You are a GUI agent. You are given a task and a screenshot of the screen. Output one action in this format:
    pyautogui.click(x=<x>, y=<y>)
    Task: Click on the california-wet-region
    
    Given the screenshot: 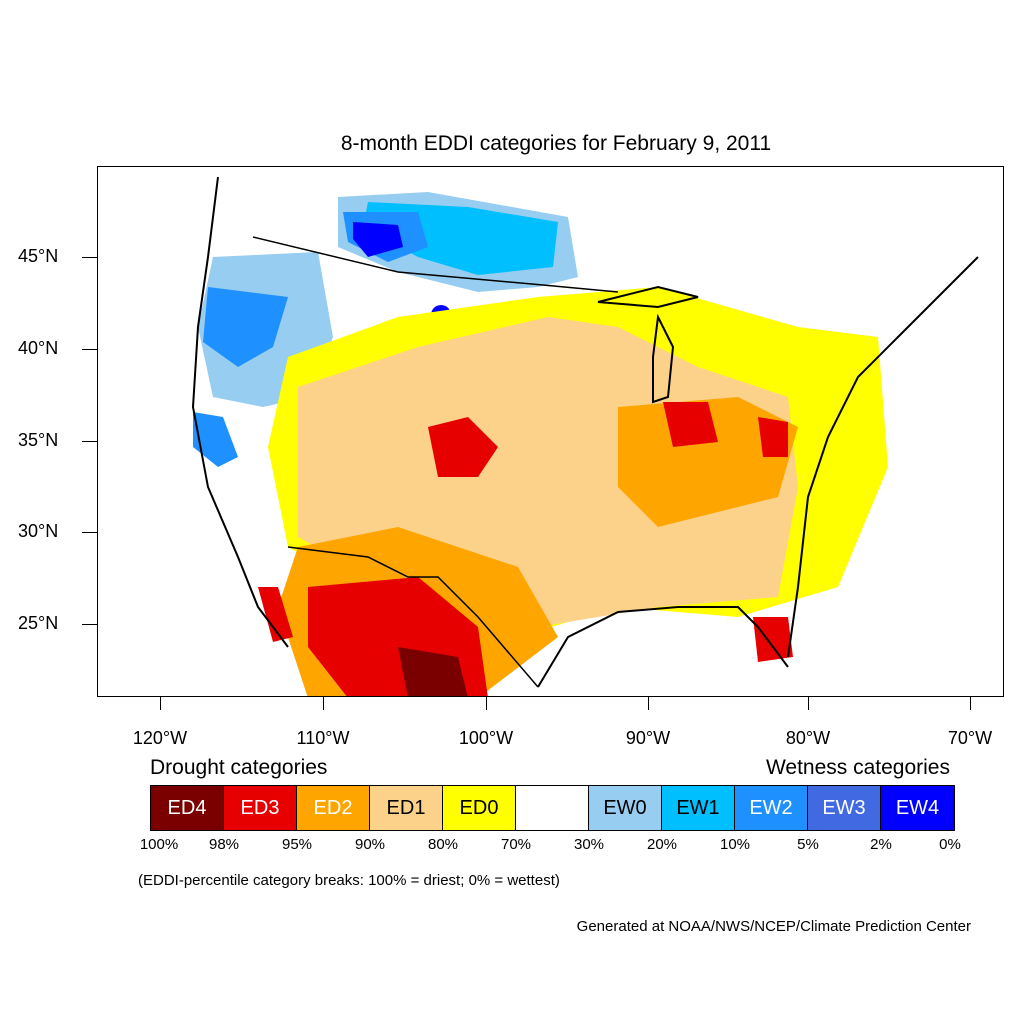 What is the action you would take?
    pyautogui.click(x=215, y=439)
    